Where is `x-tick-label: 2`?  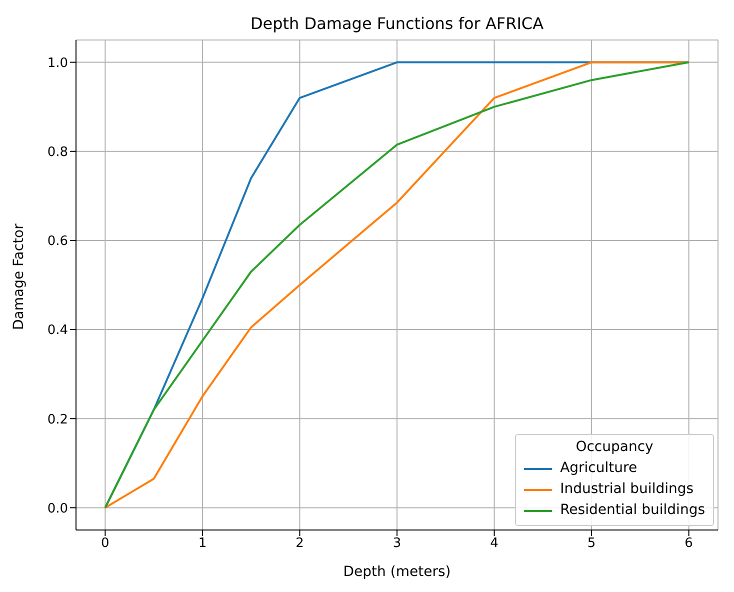
x-tick-label: 2 is located at coordinates (300, 544).